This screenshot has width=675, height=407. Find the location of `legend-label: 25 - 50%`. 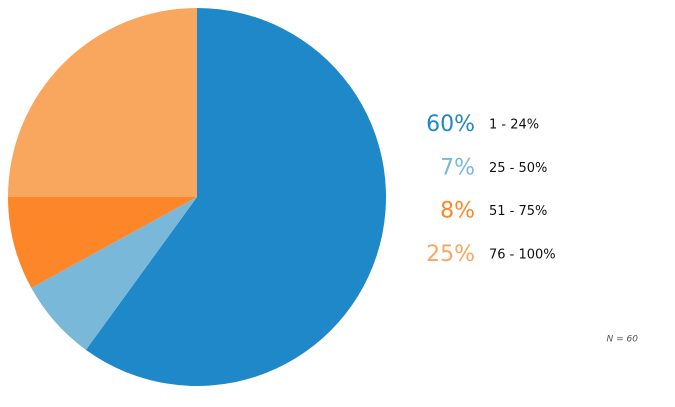

legend-label: 25 - 50% is located at coordinates (518, 168).